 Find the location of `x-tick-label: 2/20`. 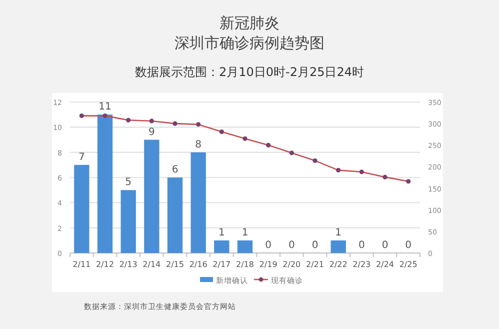

x-tick-label: 2/20 is located at coordinates (291, 264).